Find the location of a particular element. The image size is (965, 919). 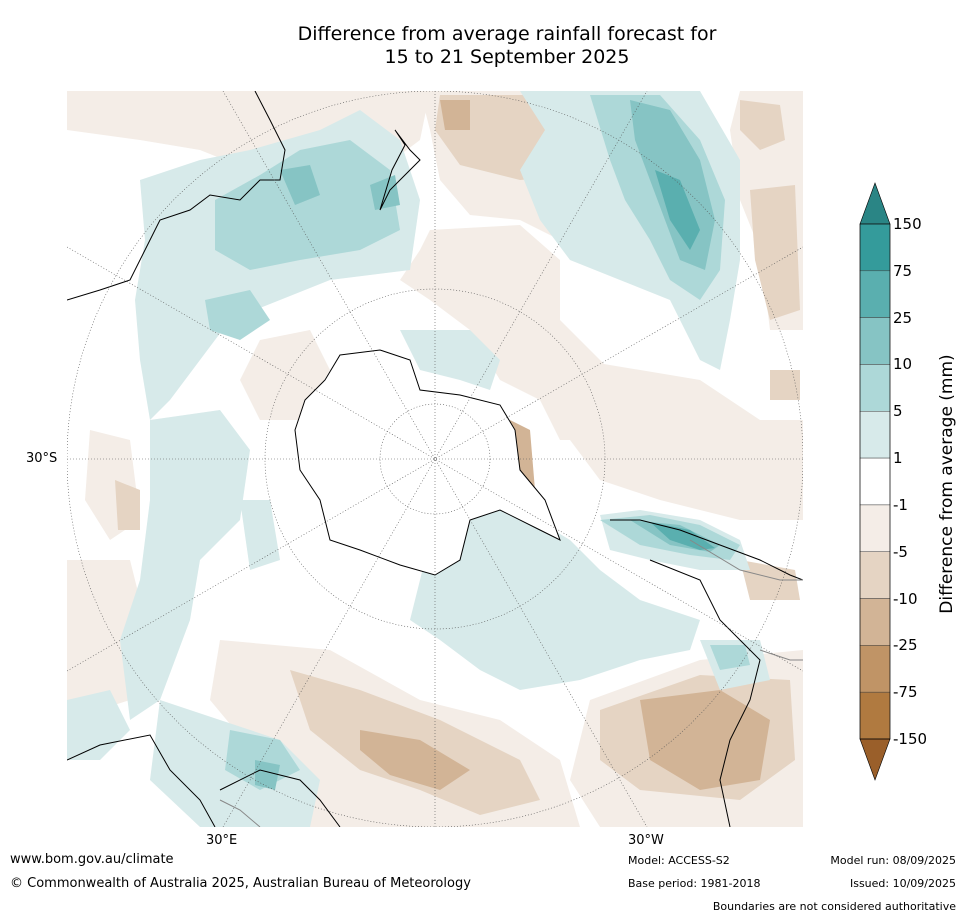

colorbar-tick-label: -5 is located at coordinates (900, 551).